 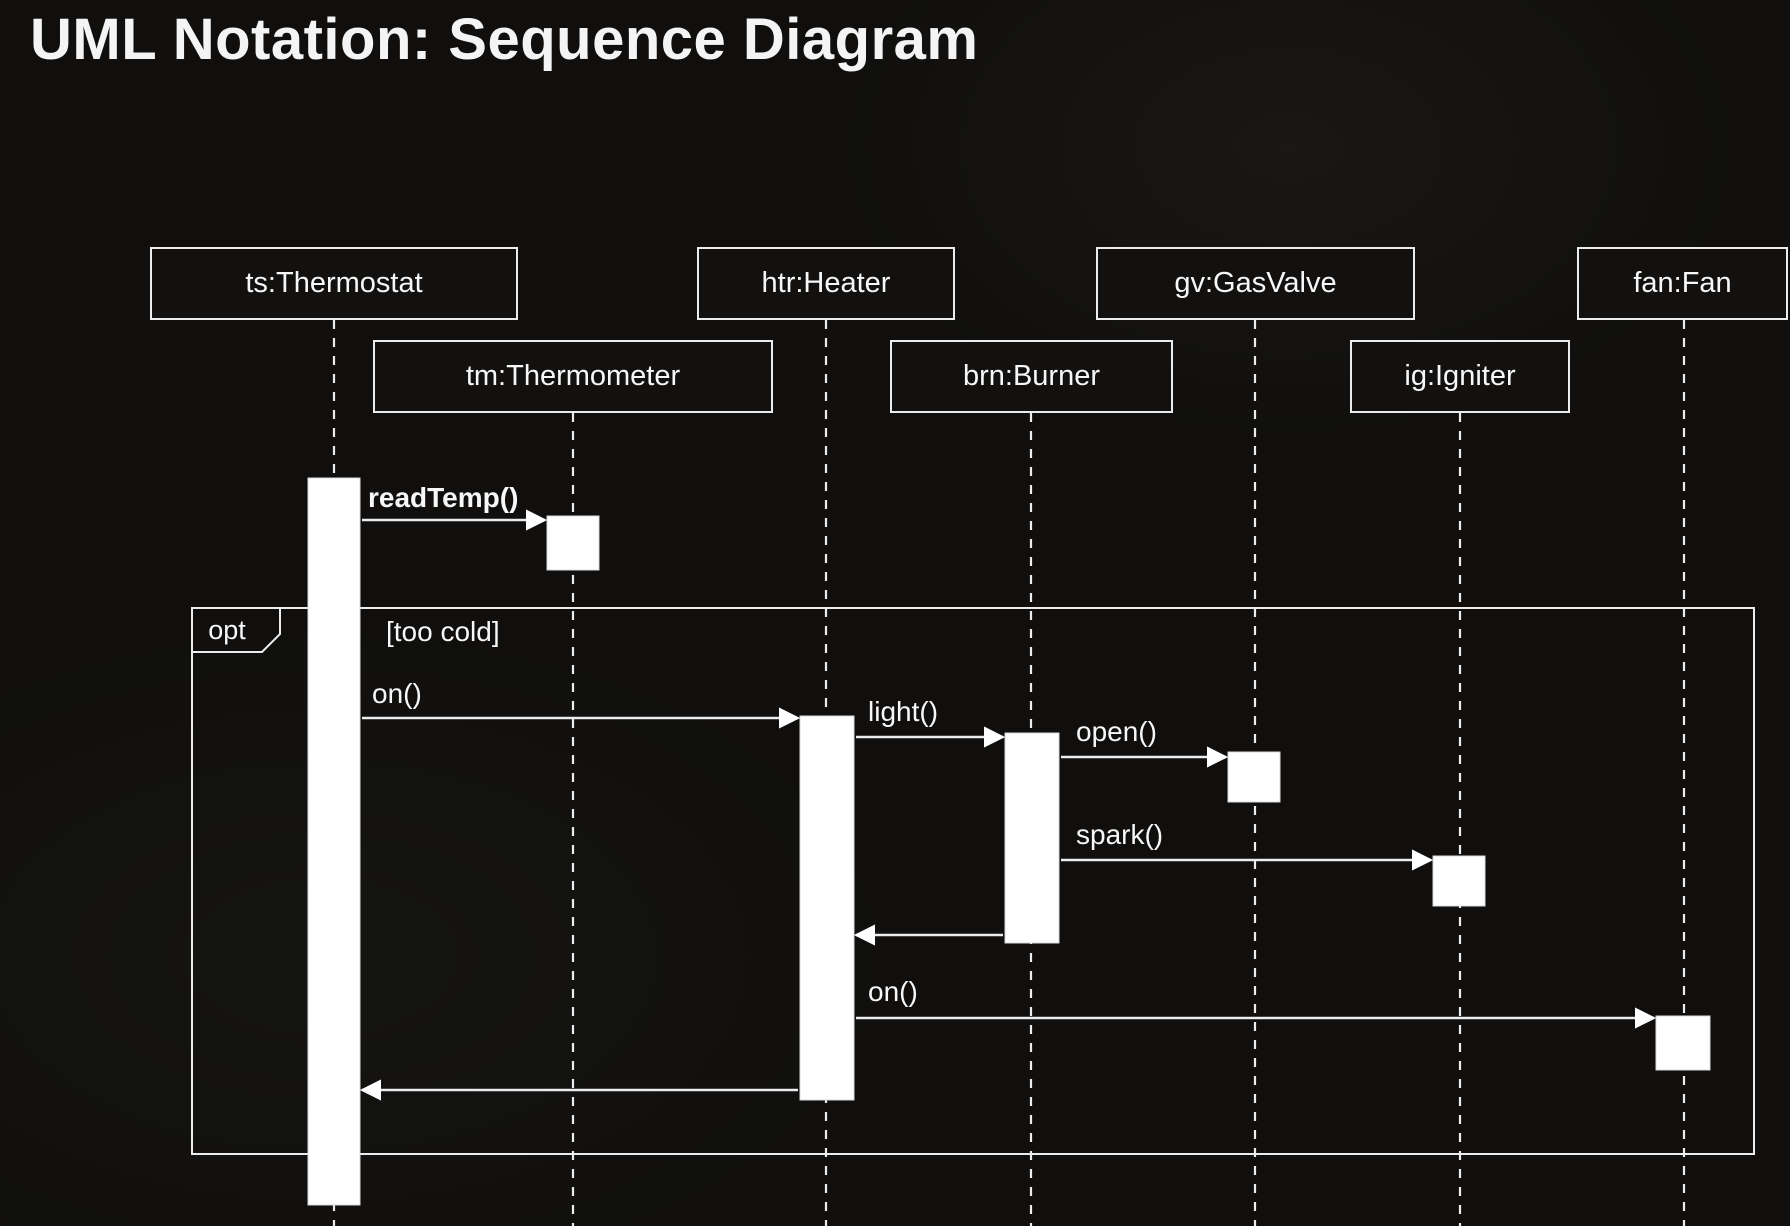 I want to click on fragment-operator-label: opt, so click(x=227, y=629).